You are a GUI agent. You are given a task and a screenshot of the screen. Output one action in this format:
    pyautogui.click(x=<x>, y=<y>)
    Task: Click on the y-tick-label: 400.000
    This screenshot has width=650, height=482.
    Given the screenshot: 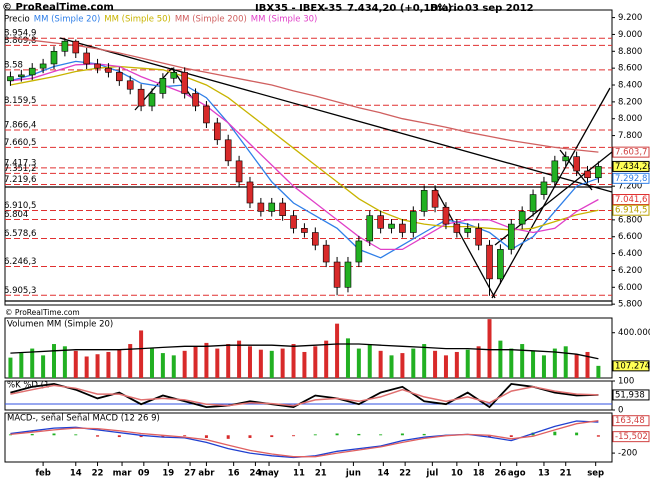 What is the action you would take?
    pyautogui.click(x=634, y=333)
    